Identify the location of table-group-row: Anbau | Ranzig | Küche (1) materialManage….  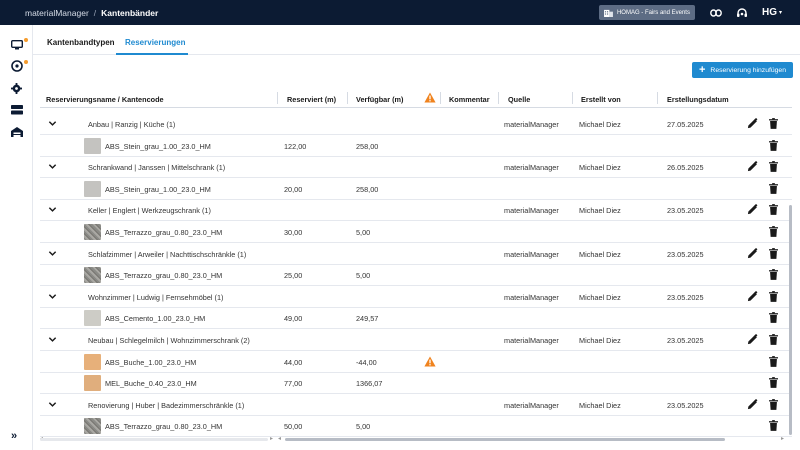
(416, 124).